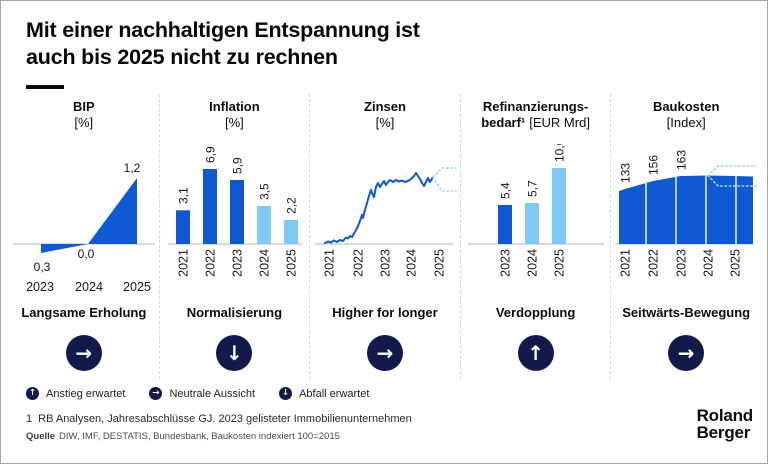  What do you see at coordinates (234, 312) in the screenshot?
I see `inflation-trend-label: Normalisierung` at bounding box center [234, 312].